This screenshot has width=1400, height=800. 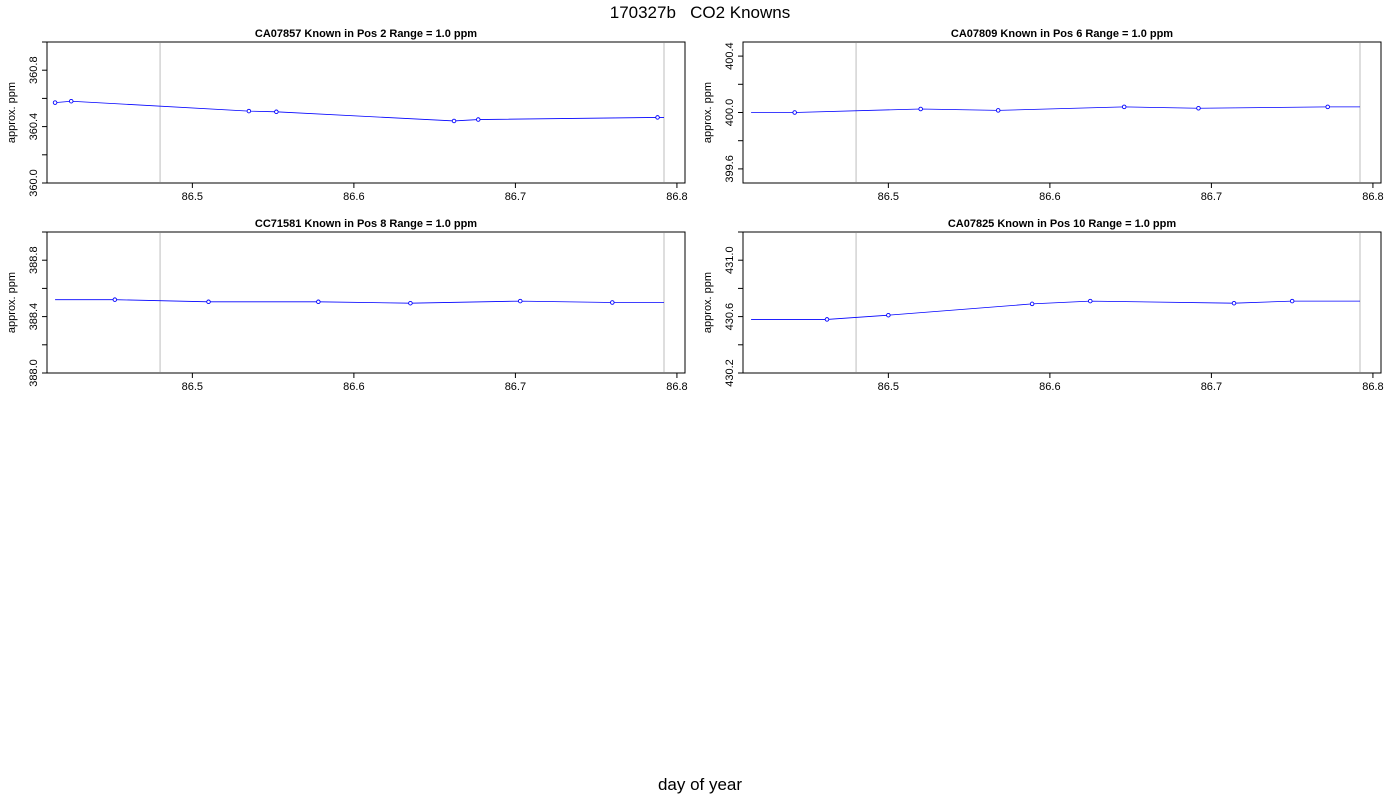 What do you see at coordinates (730, 373) in the screenshot?
I see `y-tick-label: 430.2` at bounding box center [730, 373].